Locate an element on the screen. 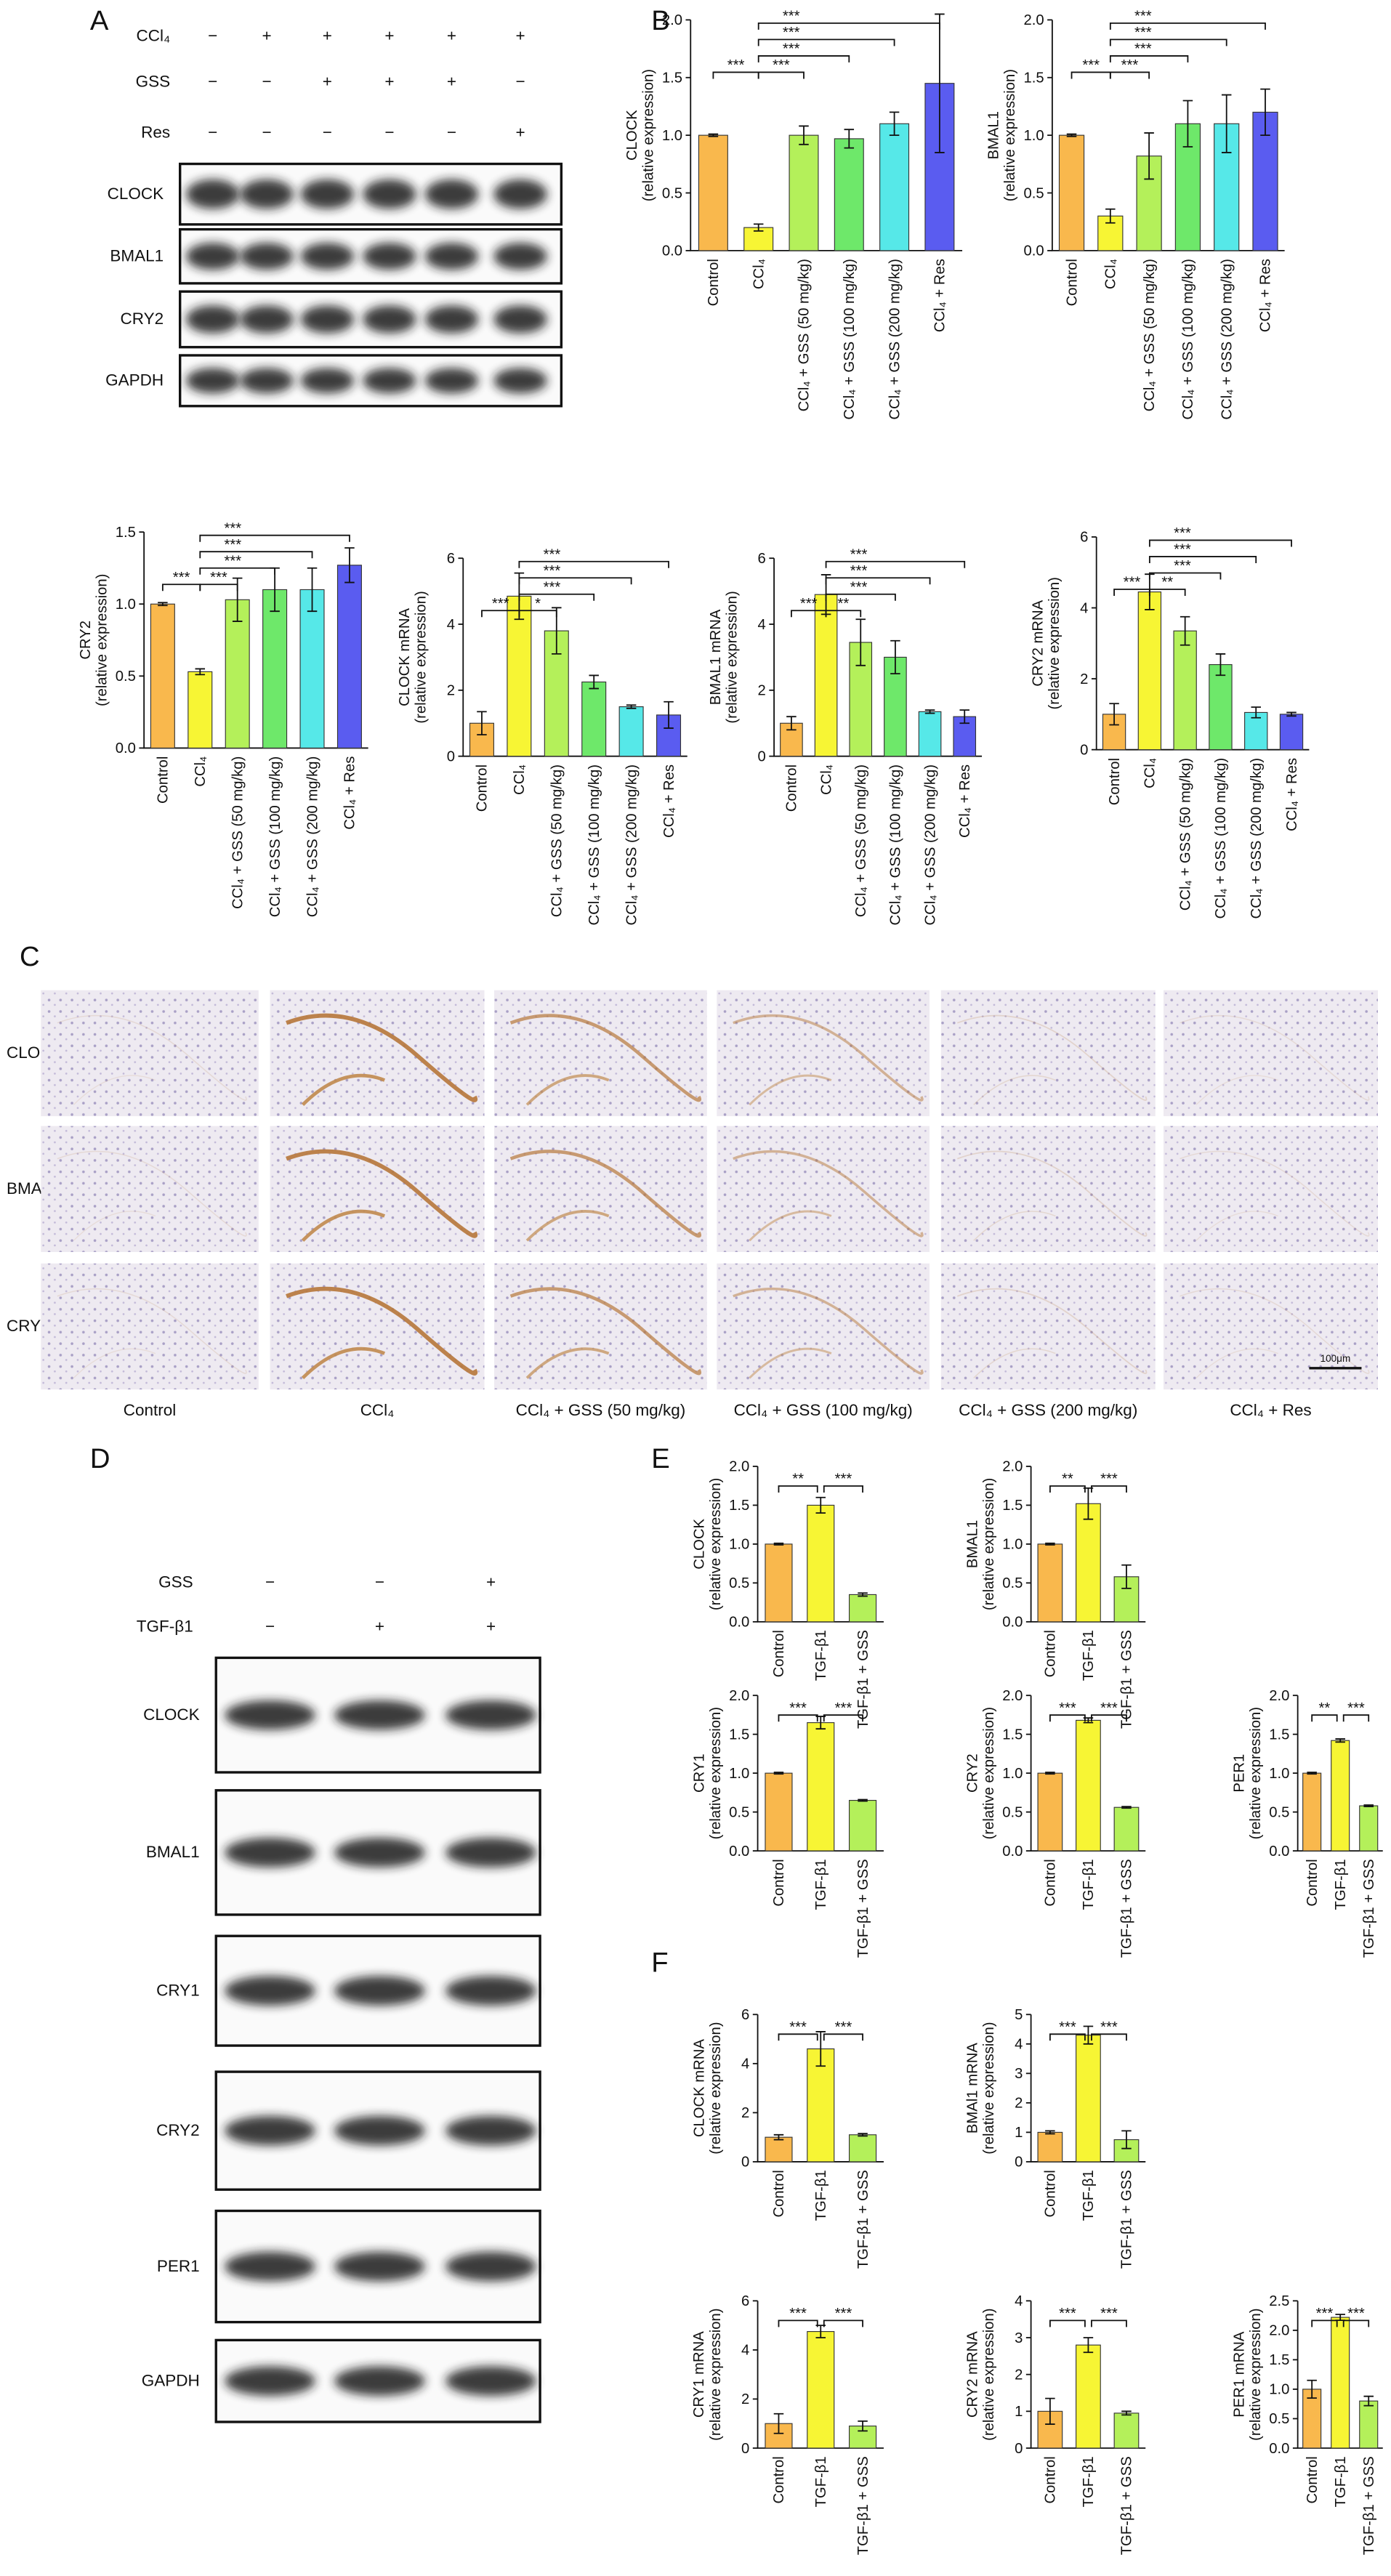 The height and width of the screenshot is (2576, 1391). treatment-label: CCl₄ is located at coordinates (153, 36).